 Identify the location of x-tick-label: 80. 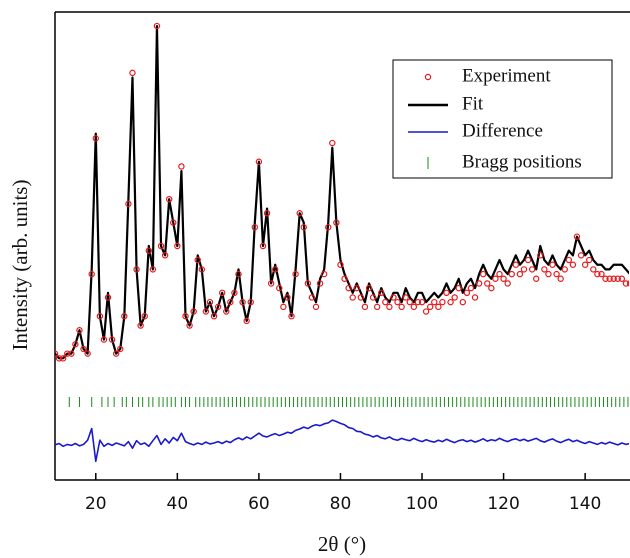
(341, 504).